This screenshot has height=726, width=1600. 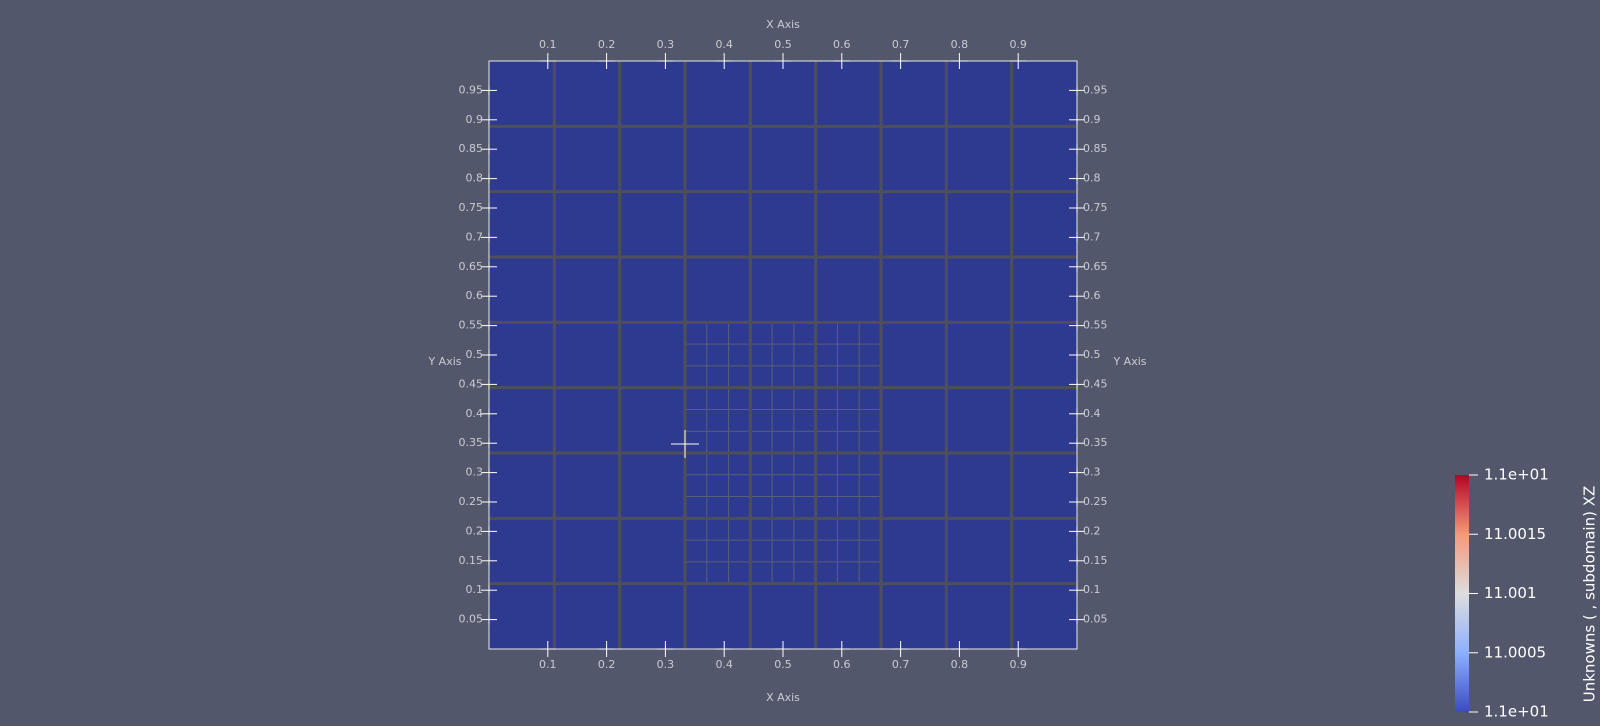 What do you see at coordinates (1590, 594) in the screenshot?
I see `colorbar-title: Unknowns ( , subdomain) XZ` at bounding box center [1590, 594].